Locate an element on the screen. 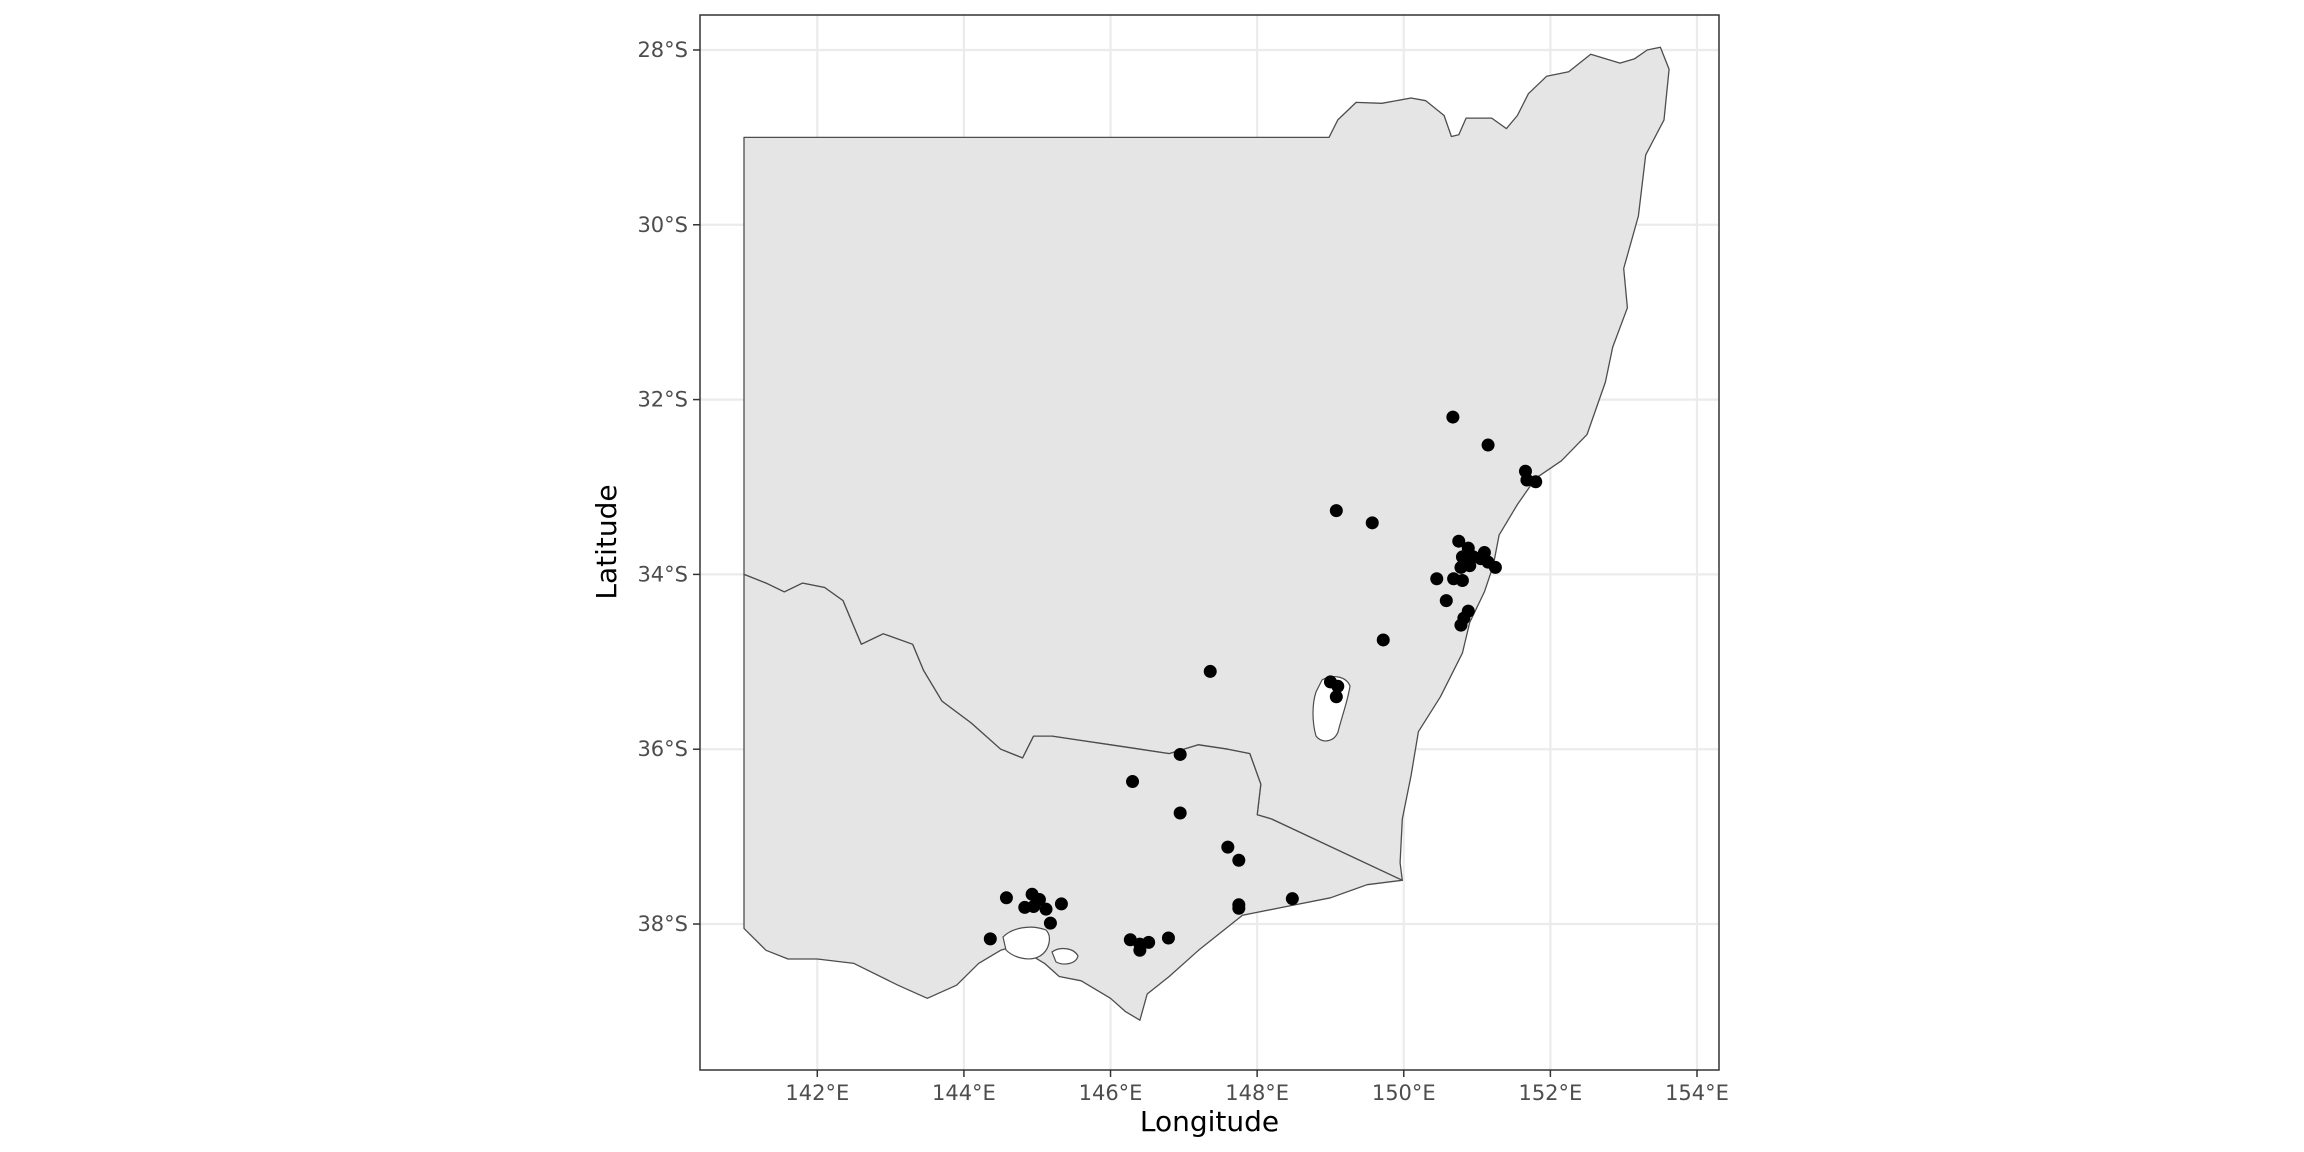 This screenshot has width=2304, height=1152. x-tick-label: 146°E is located at coordinates (1111, 1093).